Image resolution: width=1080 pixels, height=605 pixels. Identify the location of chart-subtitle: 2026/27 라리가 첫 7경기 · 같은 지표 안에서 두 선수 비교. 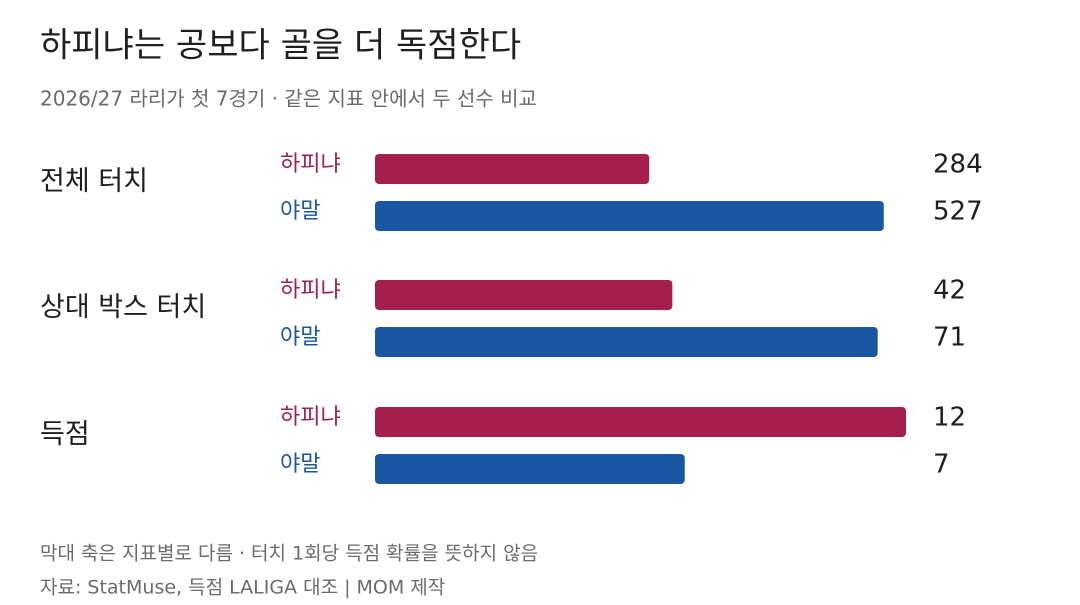
(288, 99).